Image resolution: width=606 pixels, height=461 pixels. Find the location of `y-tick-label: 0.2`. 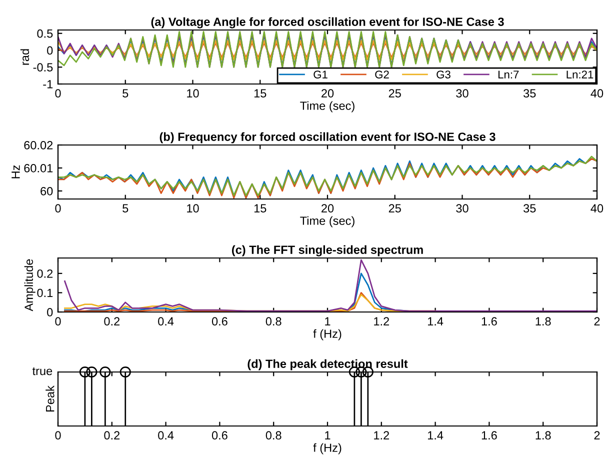

y-tick-label: 0.2 is located at coordinates (45, 273).